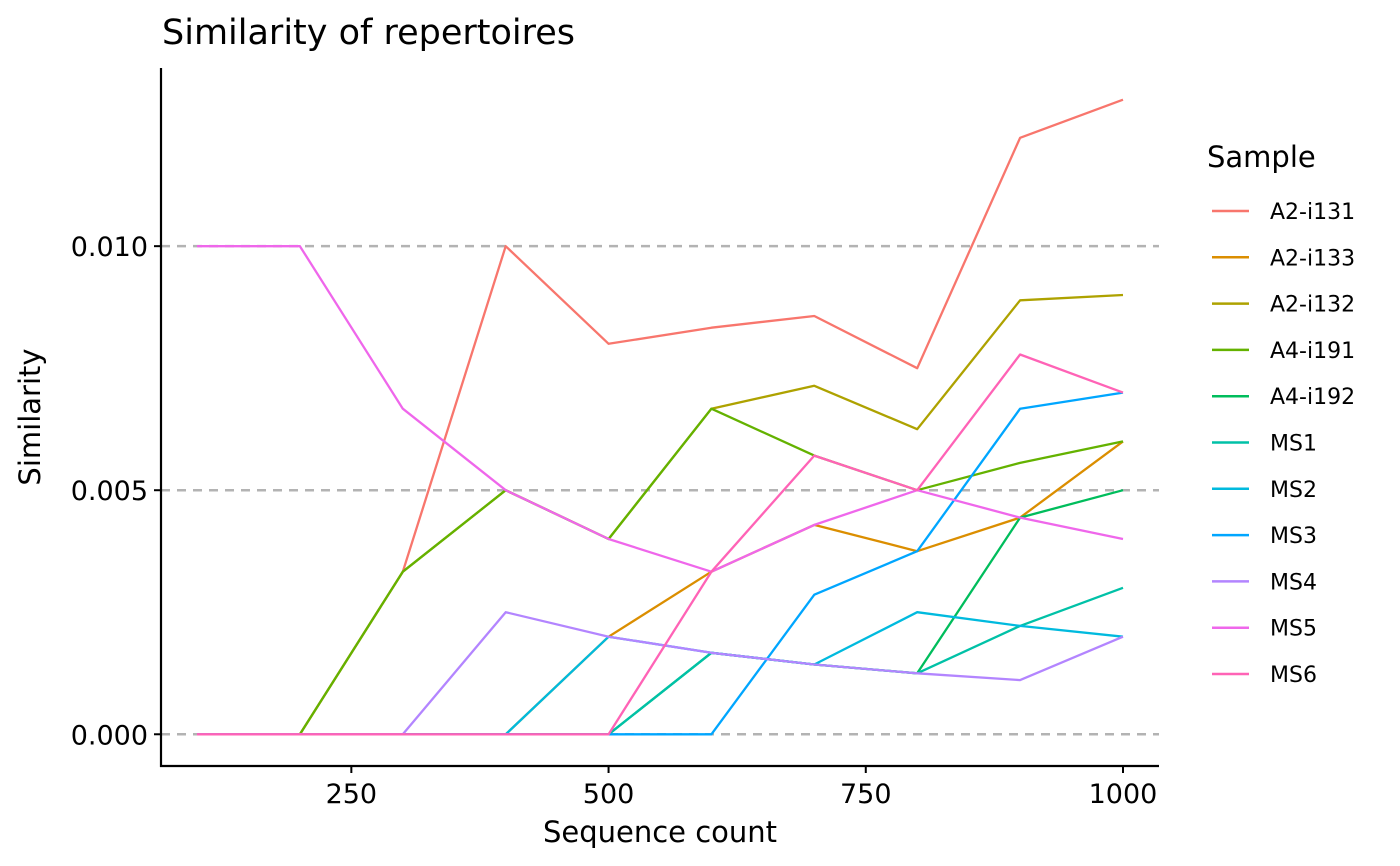 This screenshot has height=866, width=1400. What do you see at coordinates (1293, 675) in the screenshot?
I see `legend-label-ms6: MS6` at bounding box center [1293, 675].